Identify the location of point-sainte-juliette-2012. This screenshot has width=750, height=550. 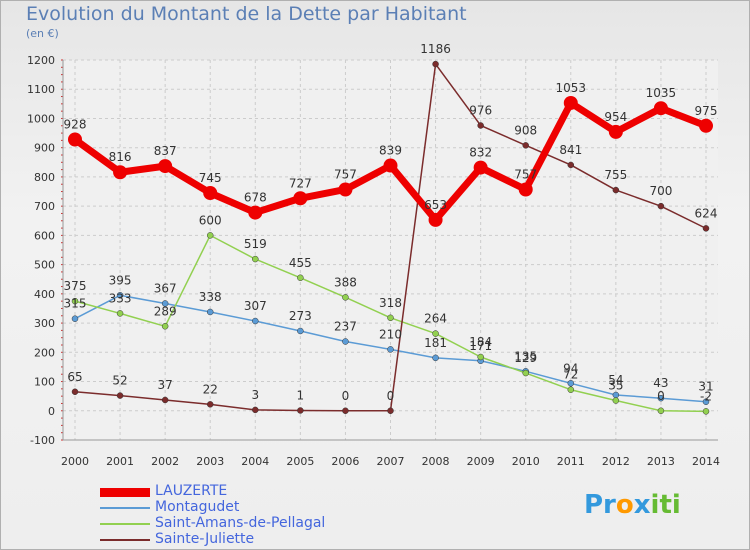
(616, 190).